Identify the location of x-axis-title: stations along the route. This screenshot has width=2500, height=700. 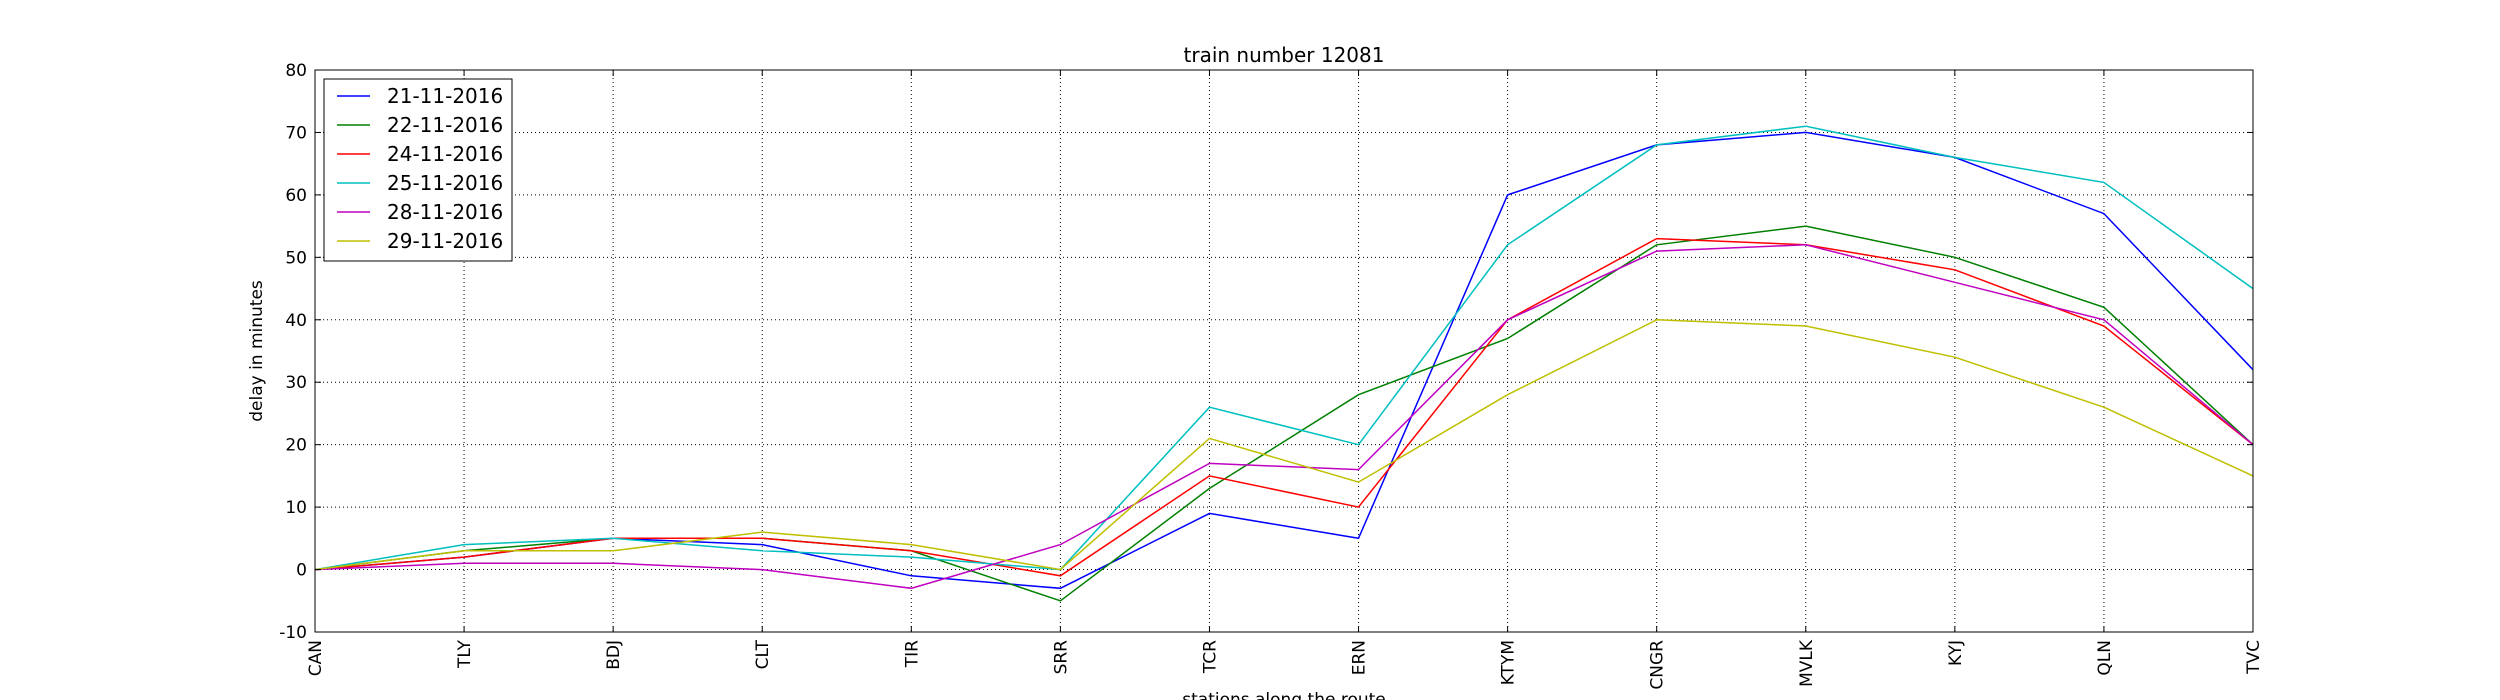
(1284, 695).